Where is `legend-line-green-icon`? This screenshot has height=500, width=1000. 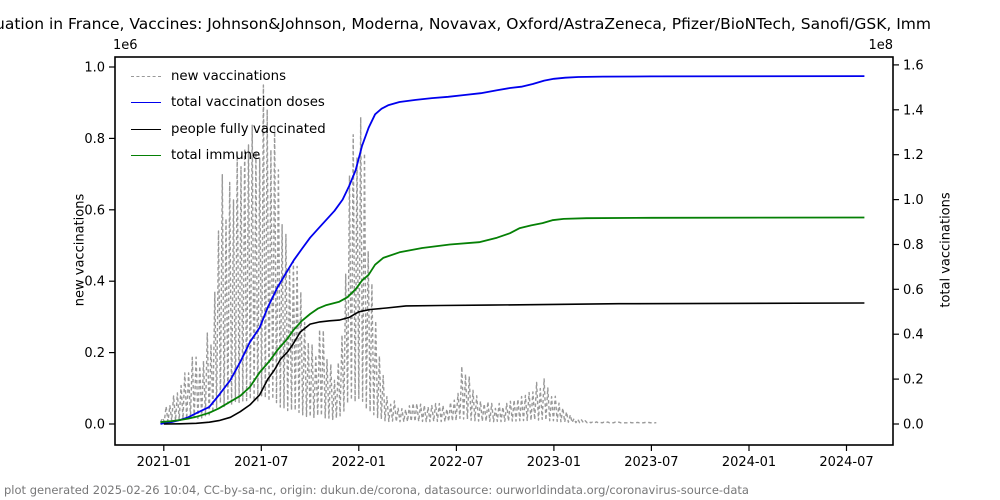
legend-line-green-icon is located at coordinates (146, 156).